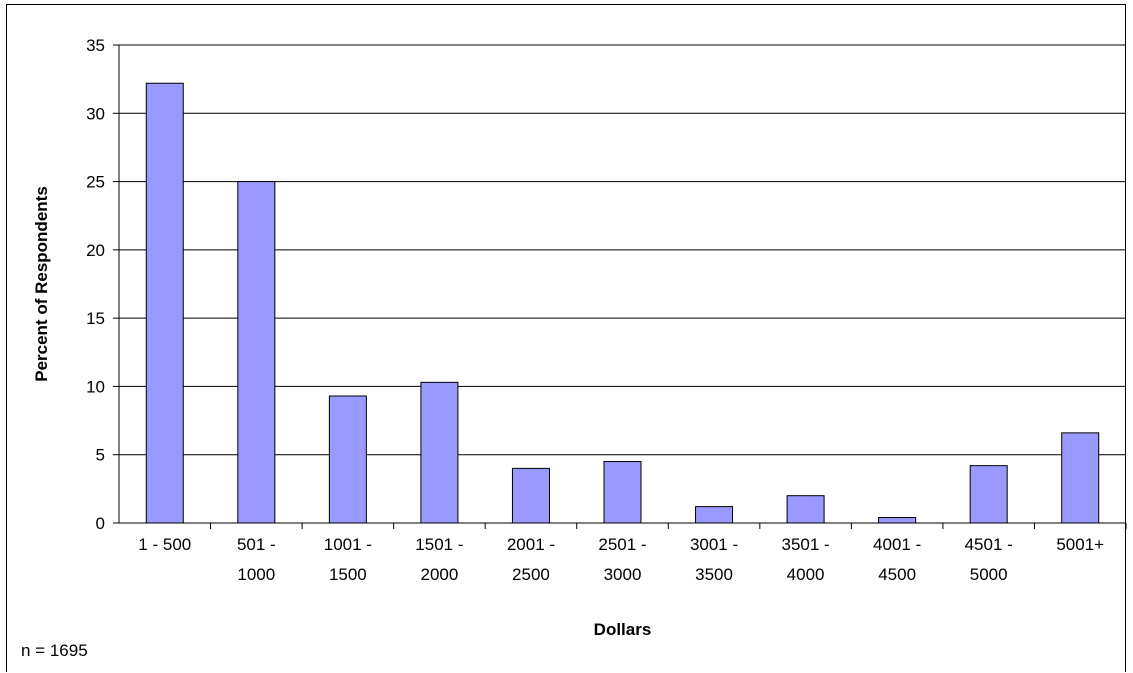 Image resolution: width=1133 pixels, height=673 pixels. Describe the element at coordinates (439, 559) in the screenshot. I see `x-tick-label: 1501 - 2000` at that location.